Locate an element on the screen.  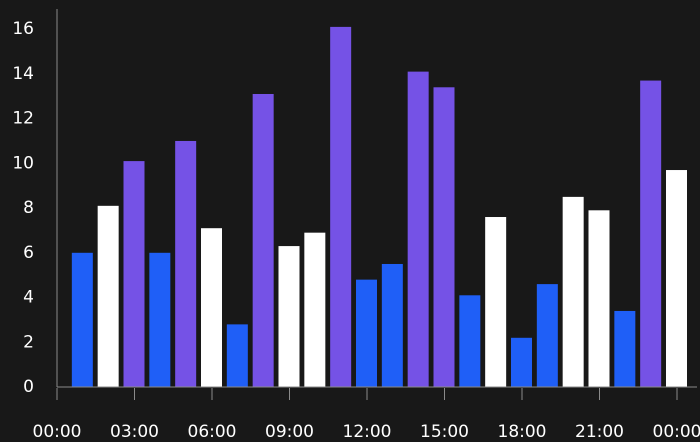
y-tick-label: 8 is located at coordinates (28, 208).